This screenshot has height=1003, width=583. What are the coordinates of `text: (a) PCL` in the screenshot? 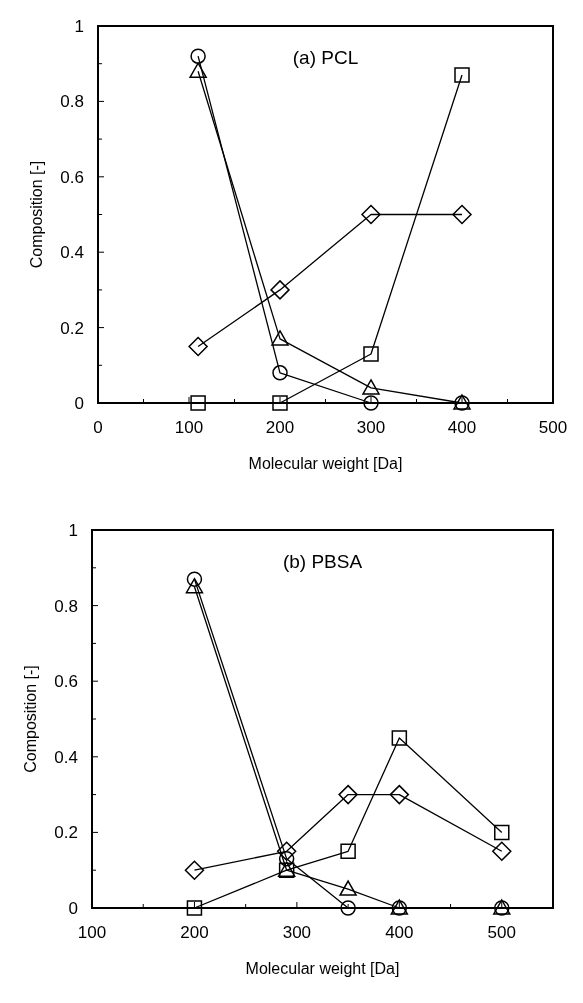 It's located at (325, 57).